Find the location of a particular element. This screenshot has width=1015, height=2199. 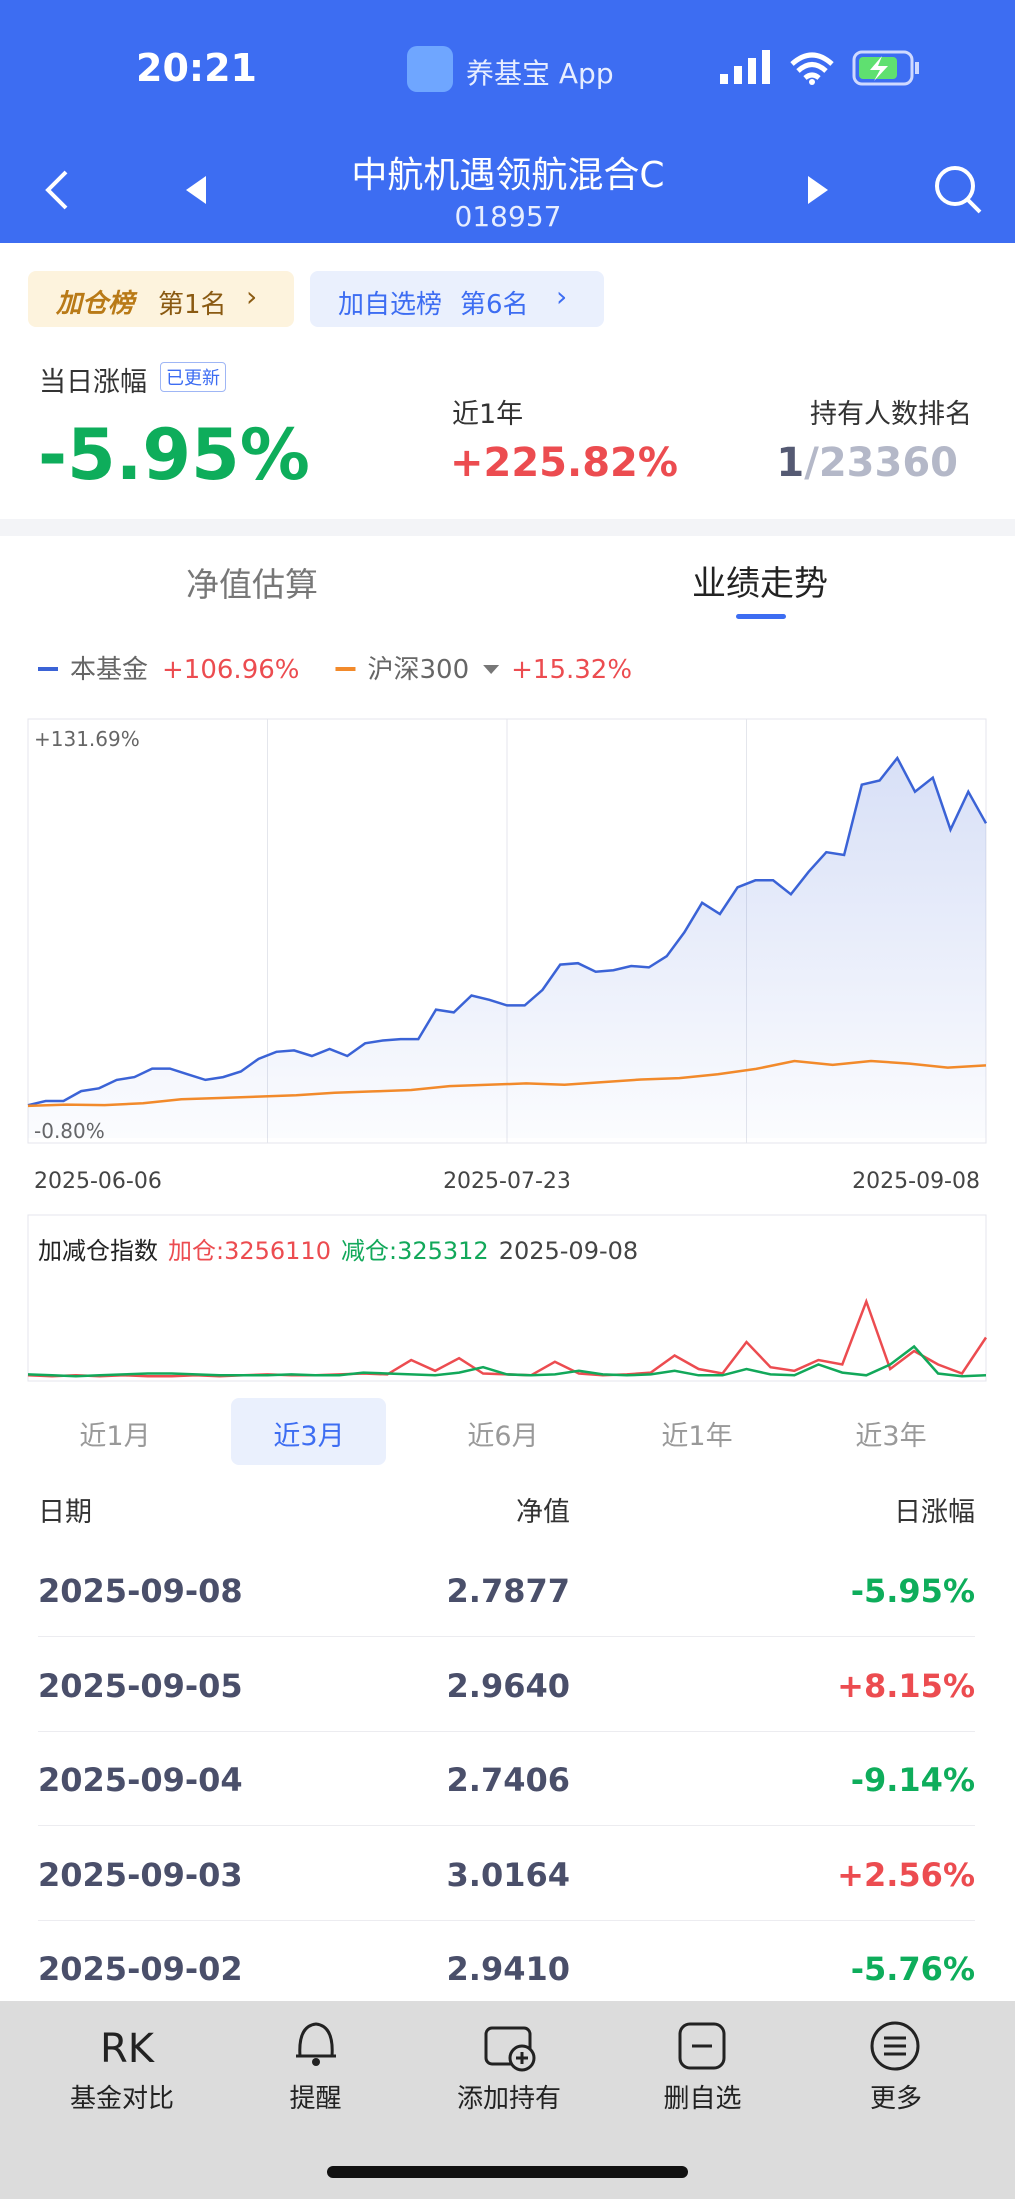

status-icons is located at coordinates (819, 68).